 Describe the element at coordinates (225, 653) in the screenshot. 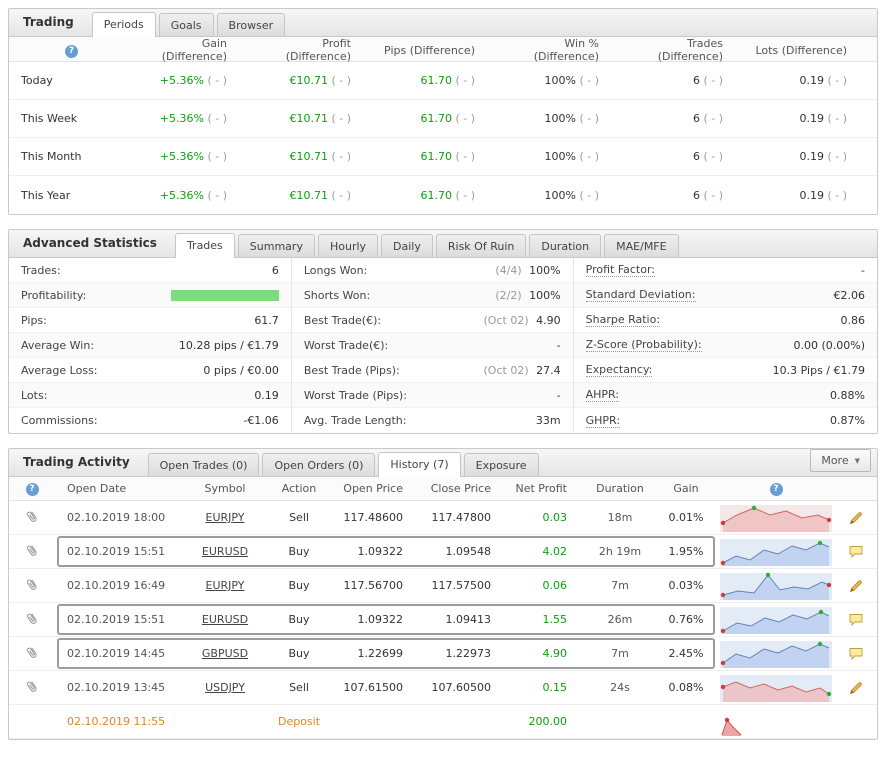

I see `trade-symbol-link: GBPUSD` at that location.